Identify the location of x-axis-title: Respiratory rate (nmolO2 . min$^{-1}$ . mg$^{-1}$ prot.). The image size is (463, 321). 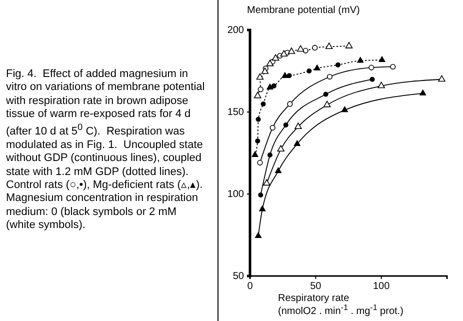
(341, 305).